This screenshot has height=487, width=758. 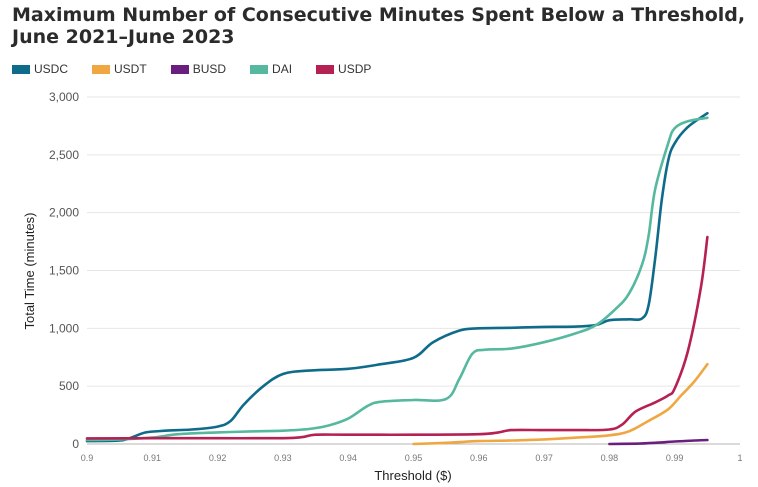 I want to click on legend-swatch-usdc, so click(x=21, y=69).